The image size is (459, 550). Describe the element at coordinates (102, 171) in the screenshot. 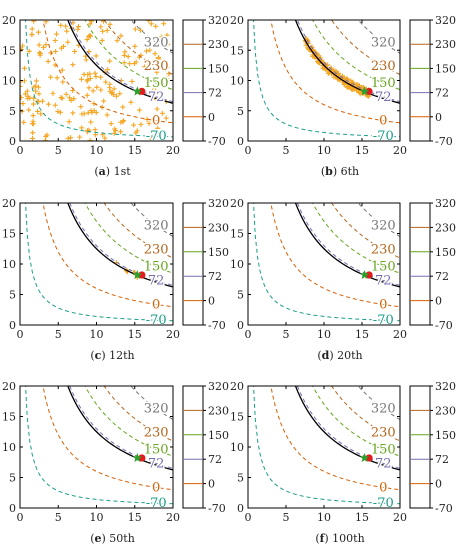

I see `panel-caption-letter: a` at that location.